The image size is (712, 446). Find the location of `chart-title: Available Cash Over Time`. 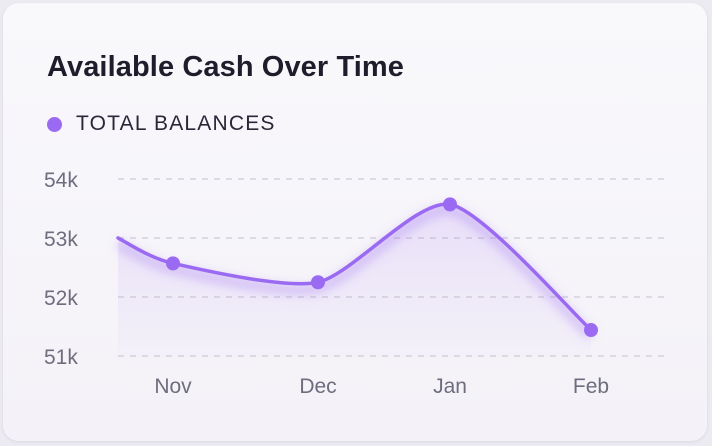

chart-title: Available Cash Over Time is located at coordinates (226, 67).